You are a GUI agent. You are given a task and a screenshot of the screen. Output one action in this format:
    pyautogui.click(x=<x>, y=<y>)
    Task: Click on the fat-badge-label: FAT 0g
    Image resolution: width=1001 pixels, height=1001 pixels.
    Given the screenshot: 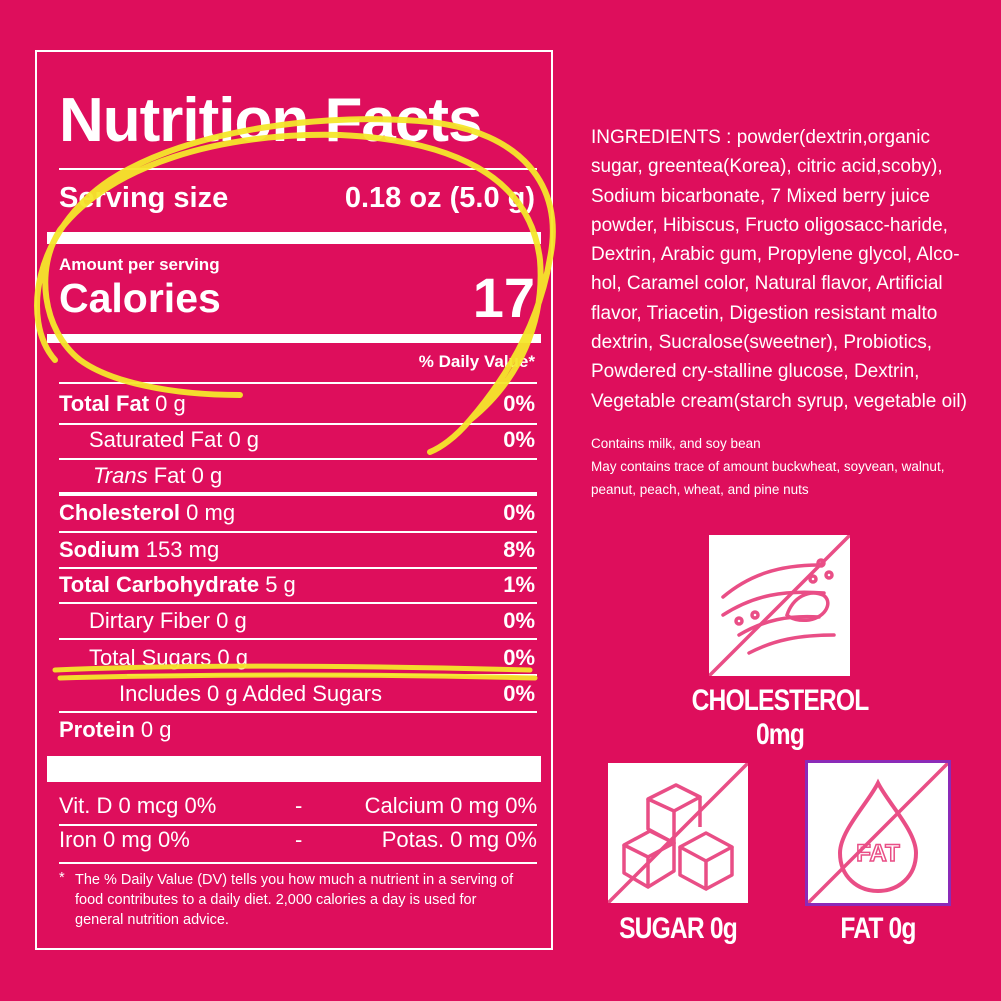 What is the action you would take?
    pyautogui.click(x=878, y=928)
    